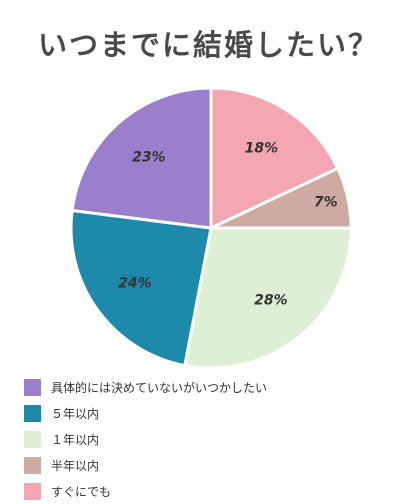  Describe the element at coordinates (262, 149) in the screenshot. I see `pie-label-1: 18%` at that location.